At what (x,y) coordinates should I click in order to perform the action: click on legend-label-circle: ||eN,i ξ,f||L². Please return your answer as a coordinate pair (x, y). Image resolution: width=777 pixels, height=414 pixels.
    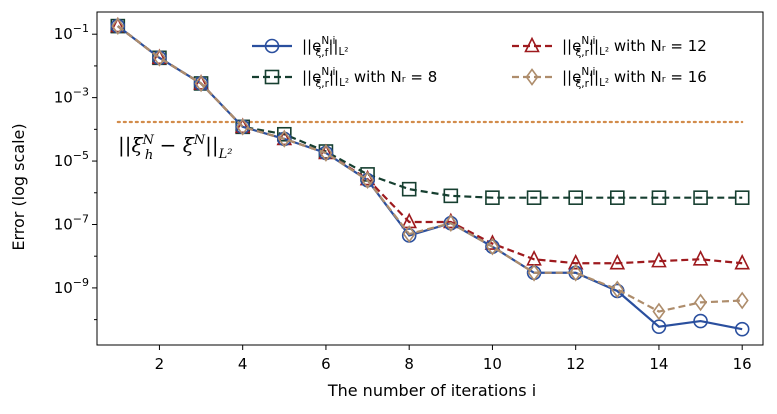
    Looking at the image, I should click on (325, 47).